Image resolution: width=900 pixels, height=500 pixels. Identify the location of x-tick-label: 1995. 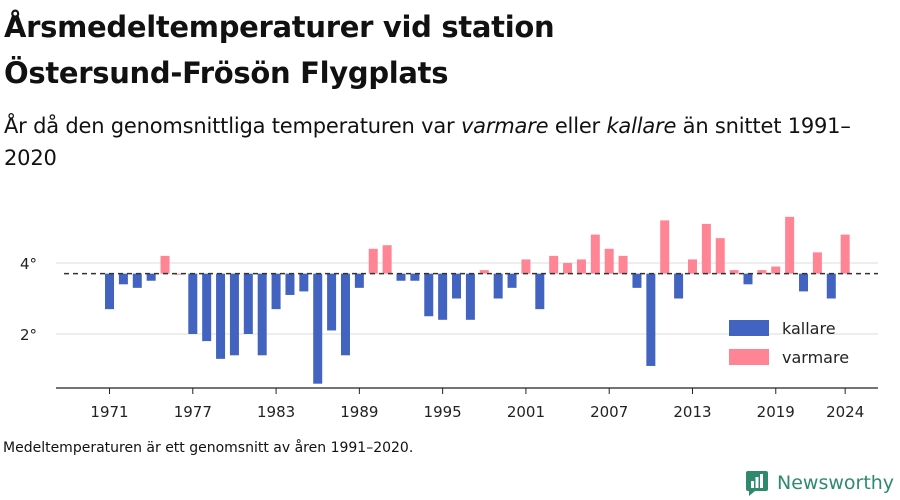
(443, 412).